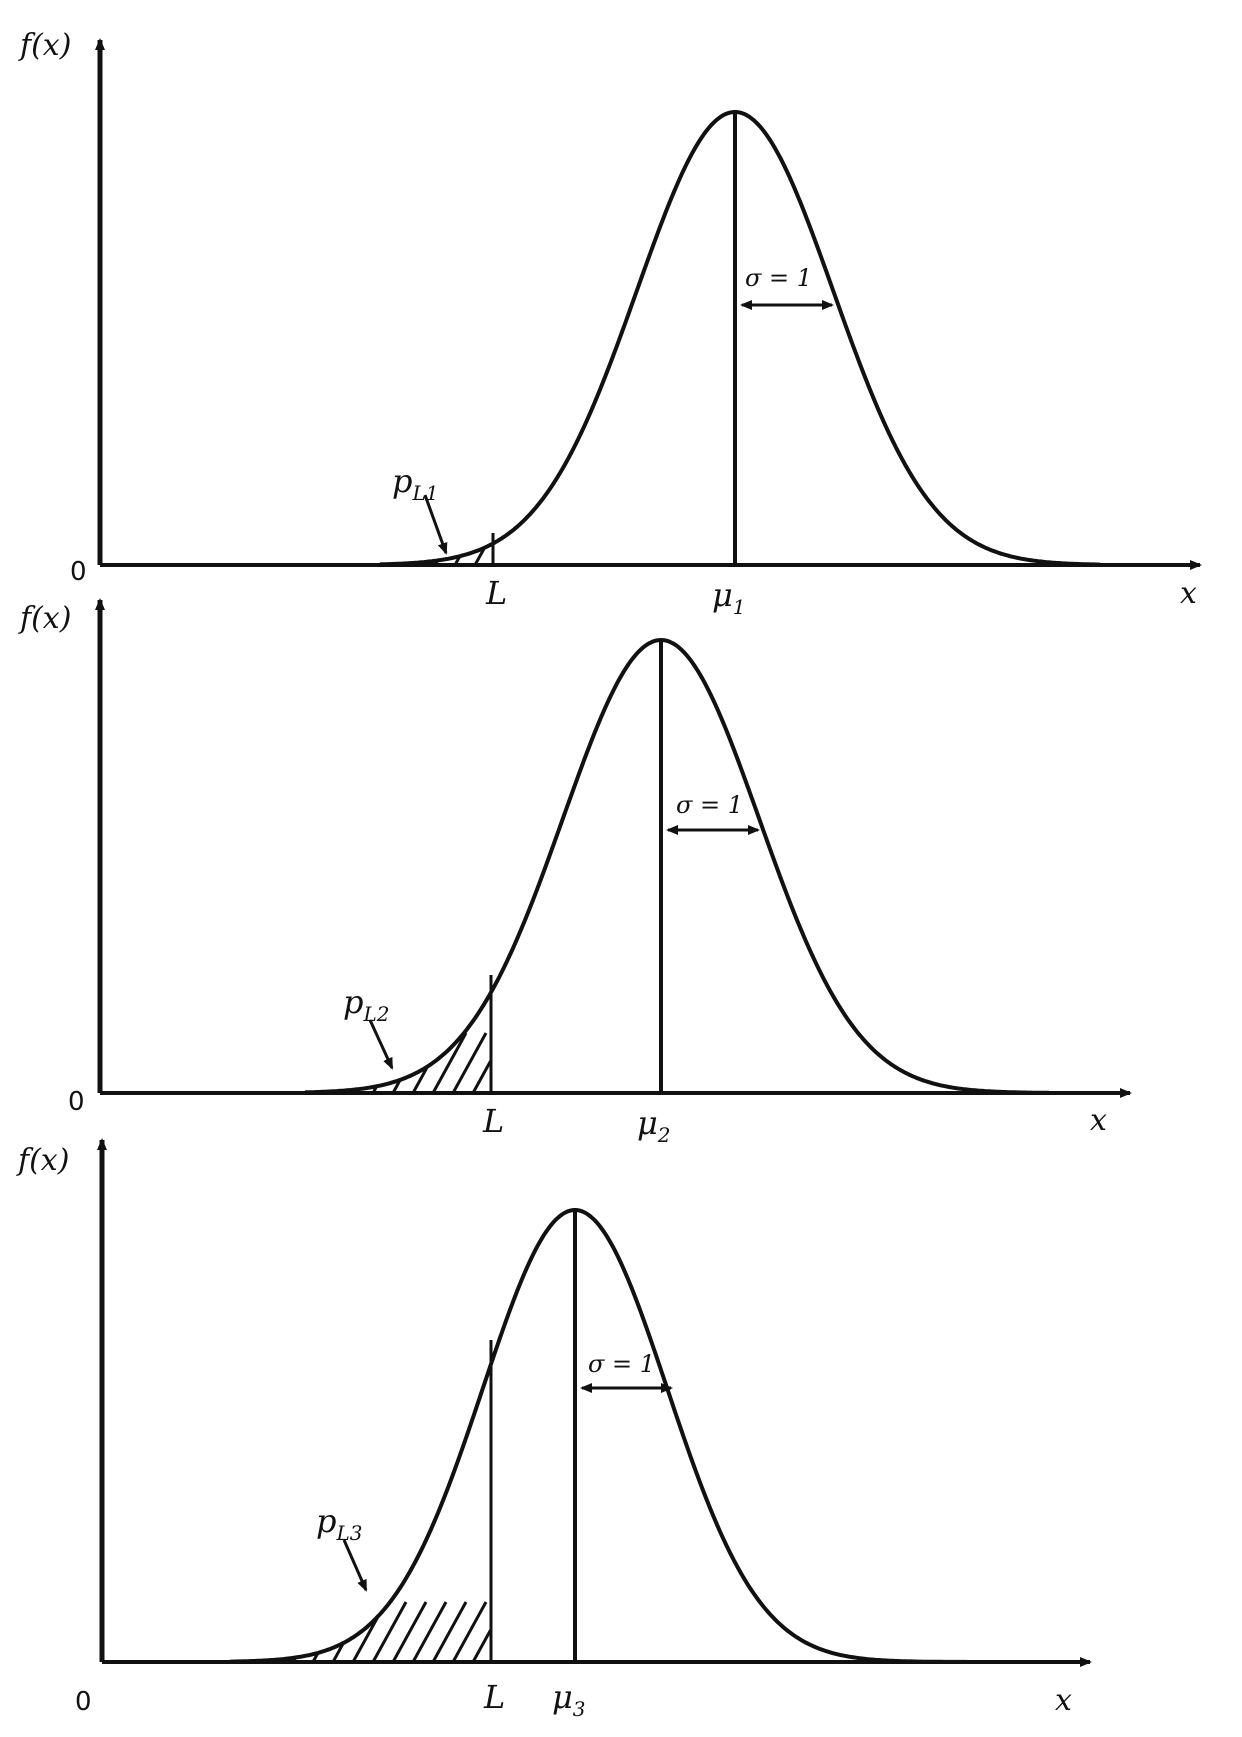 The width and height of the screenshot is (1242, 1737). What do you see at coordinates (415, 483) in the screenshot?
I see `tail-probability-label: pL1` at bounding box center [415, 483].